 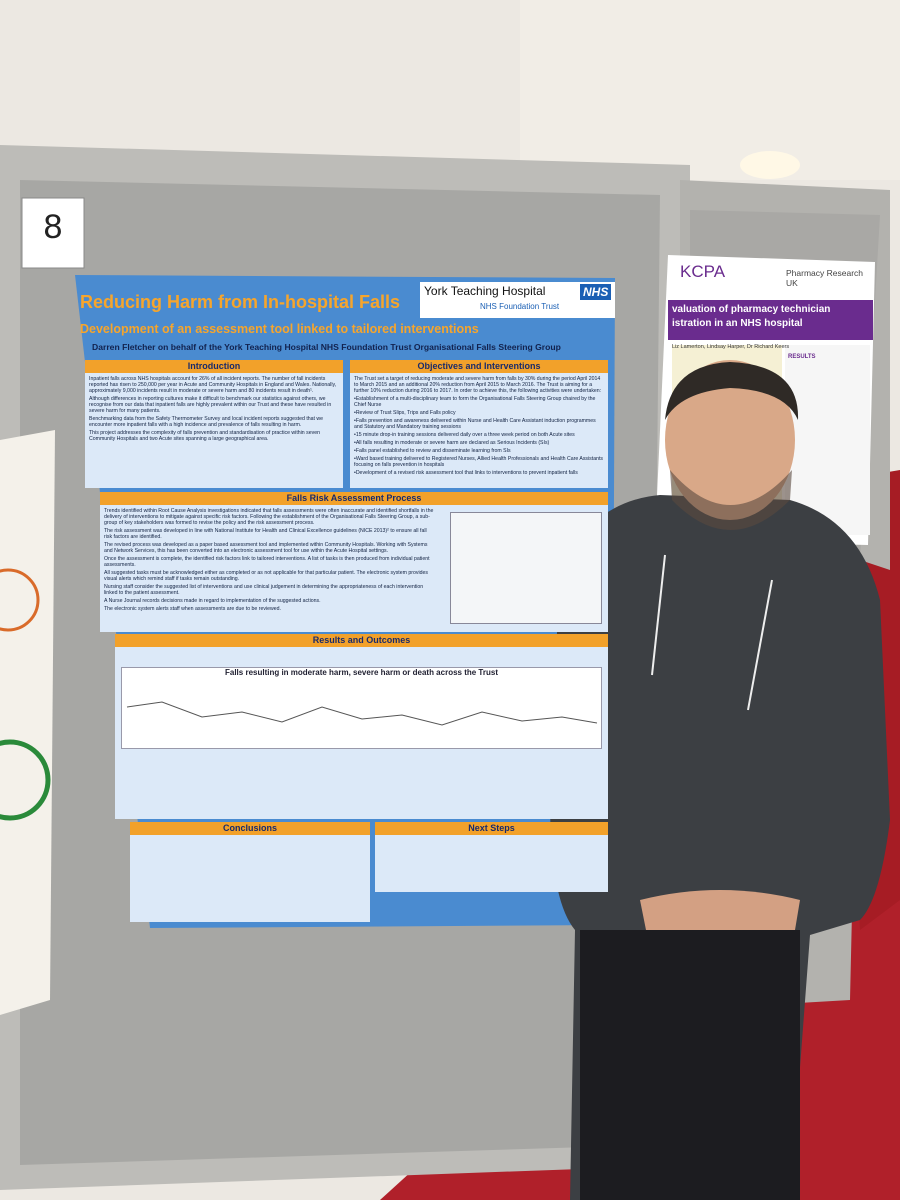 What do you see at coordinates (596, 292) in the screenshot?
I see `logo-badge: NHS` at bounding box center [596, 292].